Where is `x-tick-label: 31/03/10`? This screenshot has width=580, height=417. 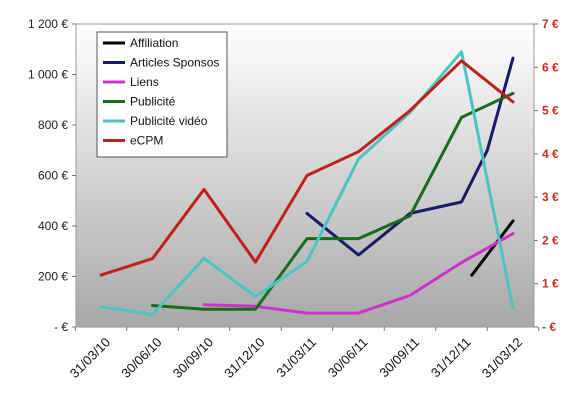
x-tick-label: 31/03/10 is located at coordinates (90, 358).